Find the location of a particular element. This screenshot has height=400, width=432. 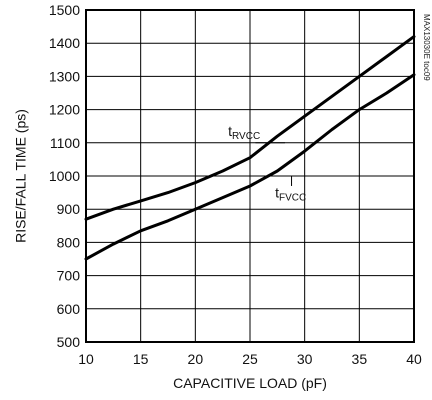

x-tick-label: 30 is located at coordinates (305, 359).